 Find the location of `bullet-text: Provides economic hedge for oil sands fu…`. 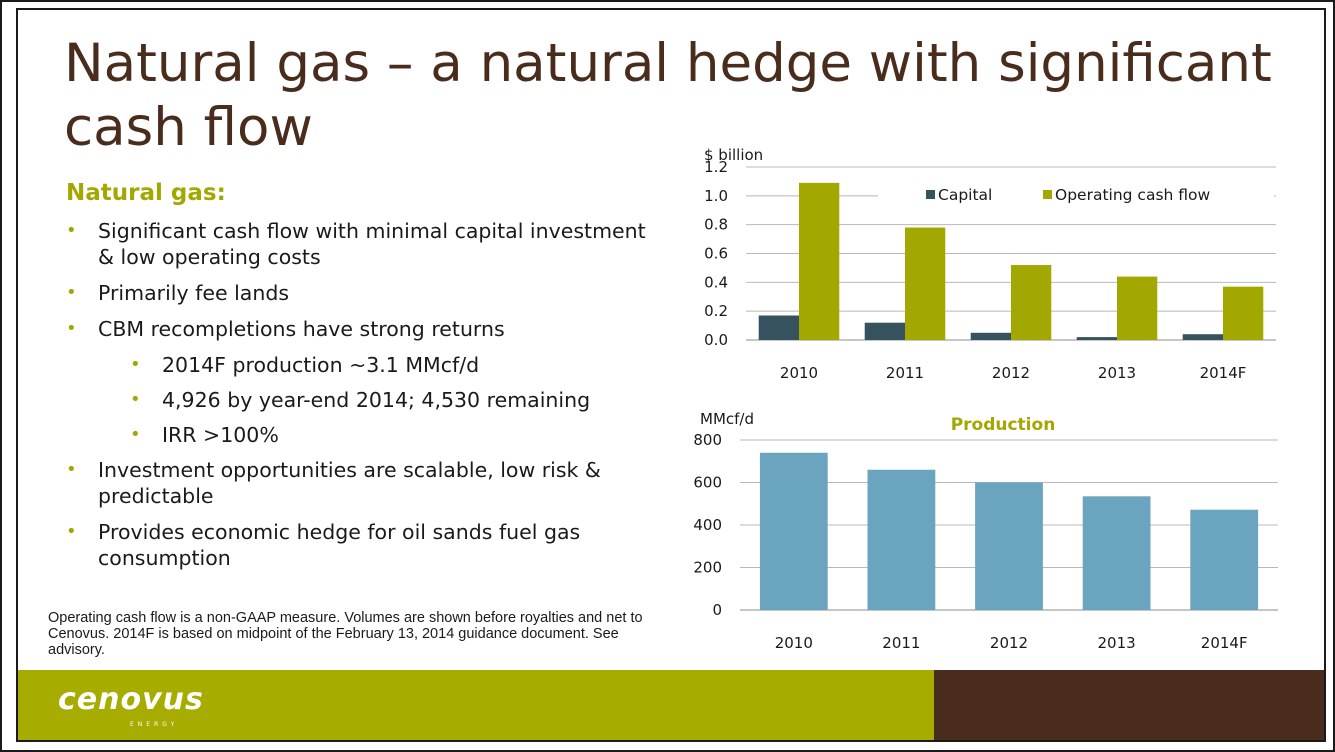

bullet-text: Provides economic hedge for oil sands fu… is located at coordinates (339, 545).